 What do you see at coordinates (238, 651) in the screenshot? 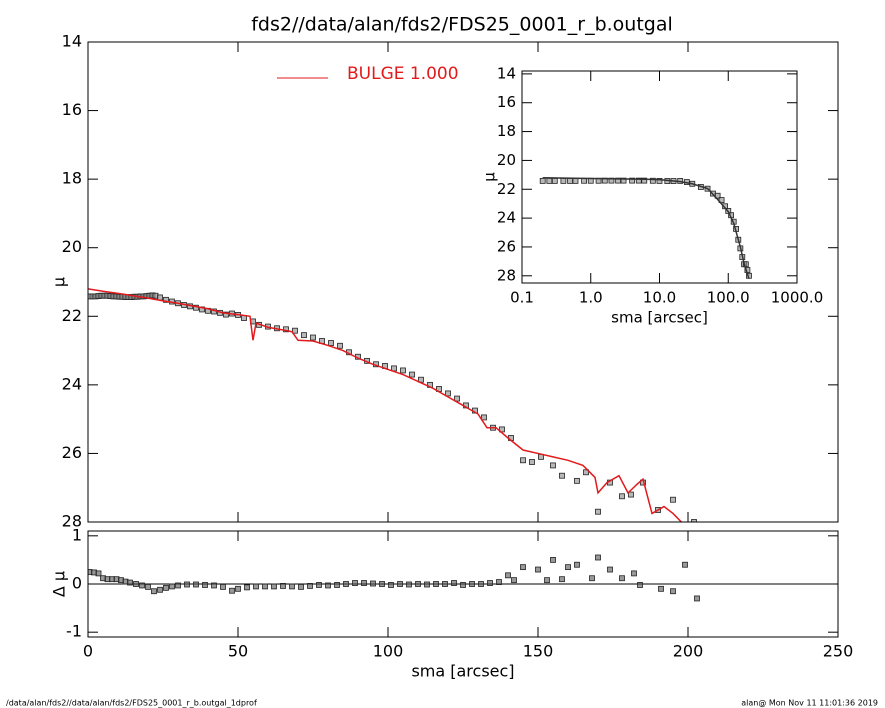
I see `x-tick-label: 50` at bounding box center [238, 651].